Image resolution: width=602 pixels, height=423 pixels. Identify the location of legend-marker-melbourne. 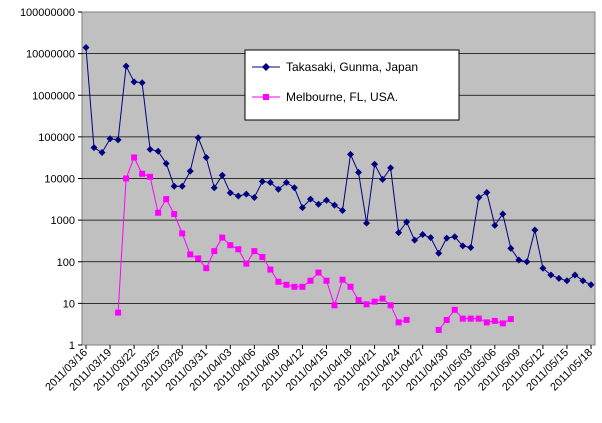
(266, 97).